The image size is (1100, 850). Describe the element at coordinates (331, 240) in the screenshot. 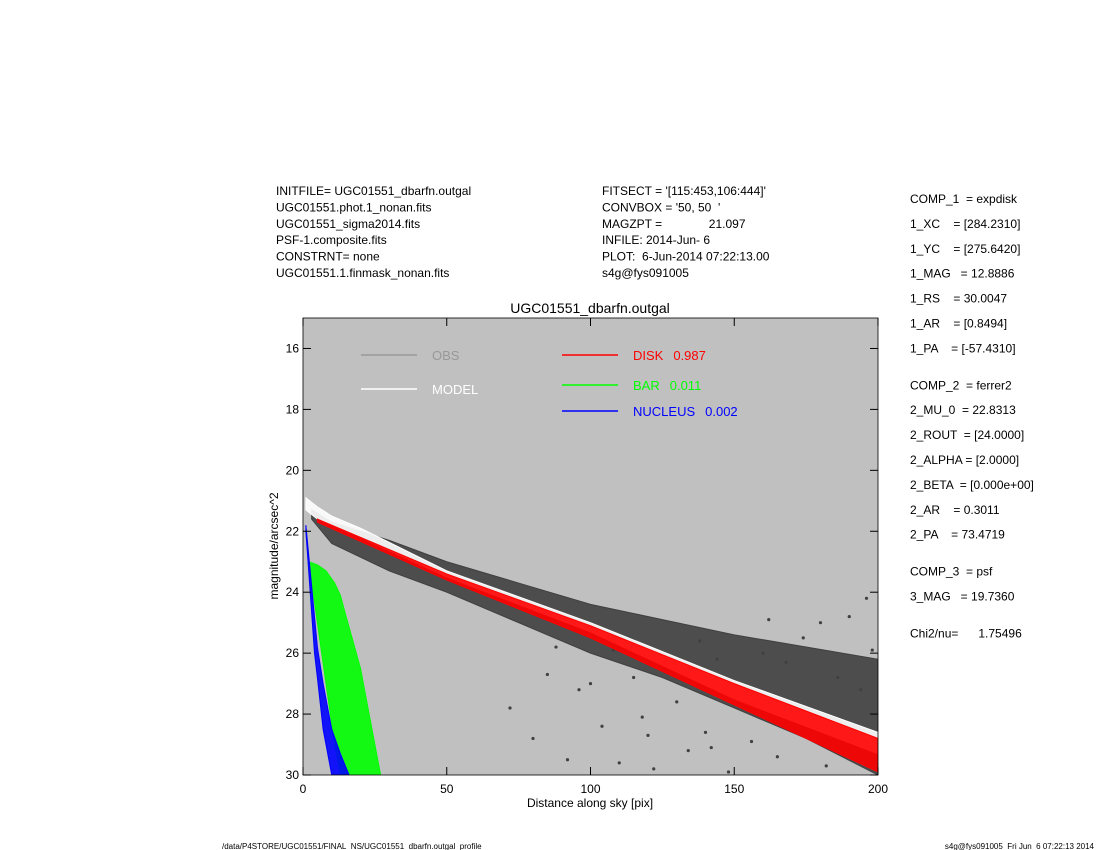

I see `header-line: PSF-1.composite.fits` at that location.